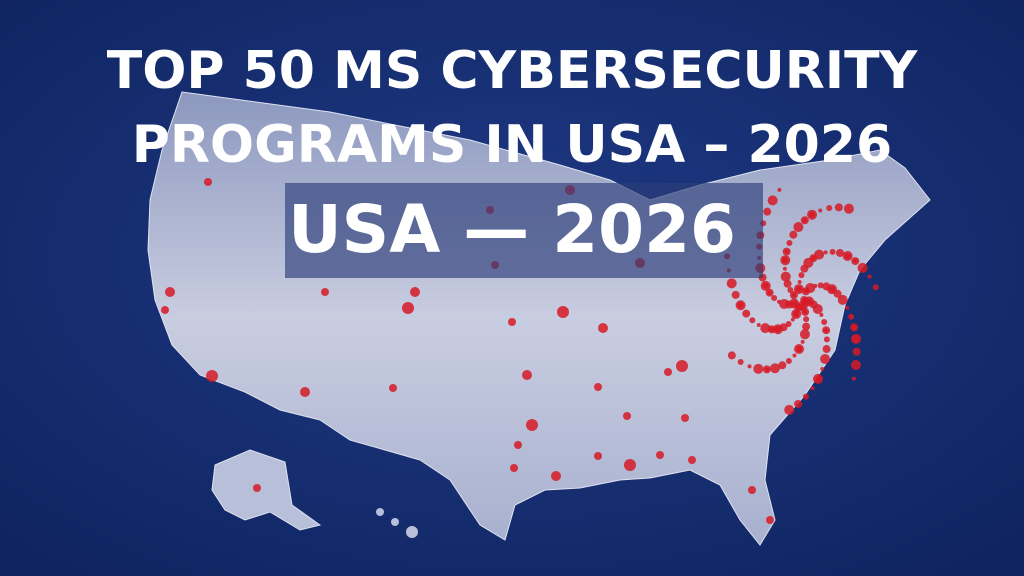 The height and width of the screenshot is (576, 1024). Describe the element at coordinates (266, 490) in the screenshot. I see `alaska` at that location.